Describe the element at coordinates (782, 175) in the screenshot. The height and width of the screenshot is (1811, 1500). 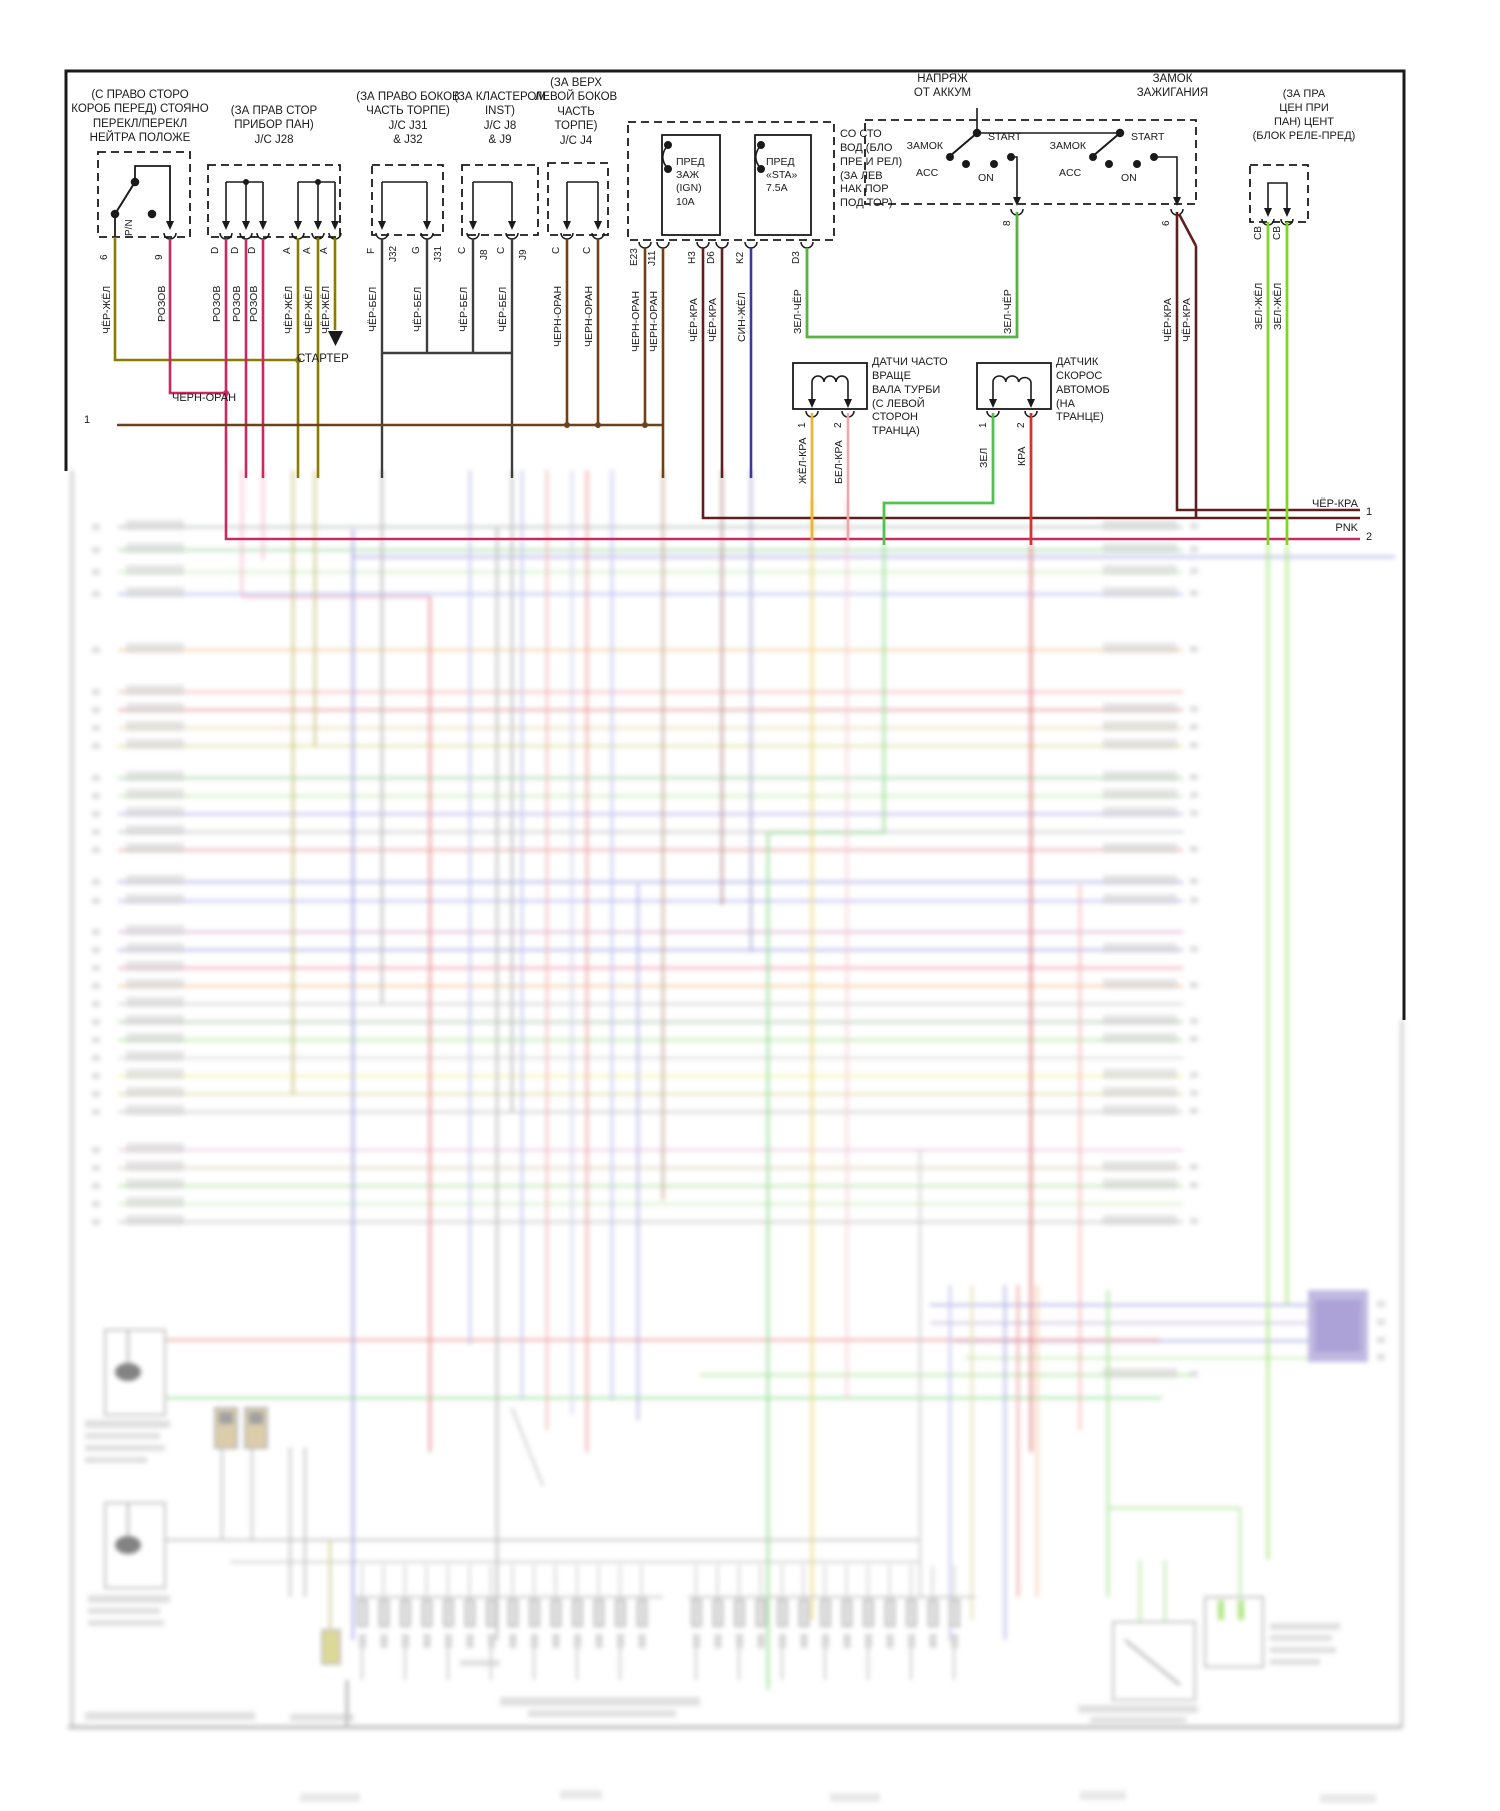
I see `fuse-sta-label: ПРЕД «STA» 7.5А` at that location.